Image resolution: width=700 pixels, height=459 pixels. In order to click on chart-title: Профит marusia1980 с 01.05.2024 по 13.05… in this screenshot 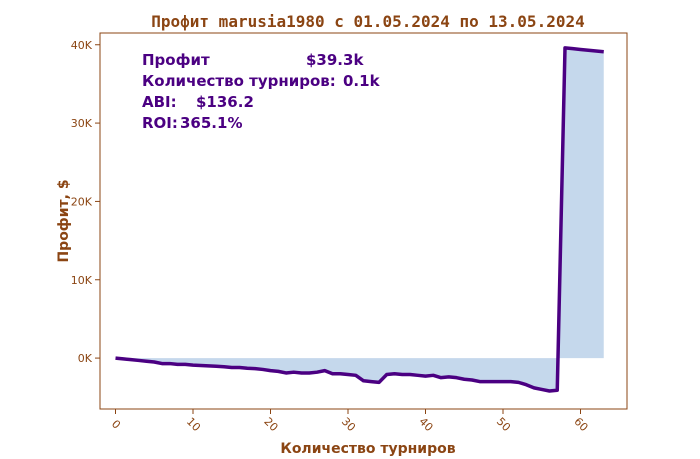, I will do `click(367, 21)`.